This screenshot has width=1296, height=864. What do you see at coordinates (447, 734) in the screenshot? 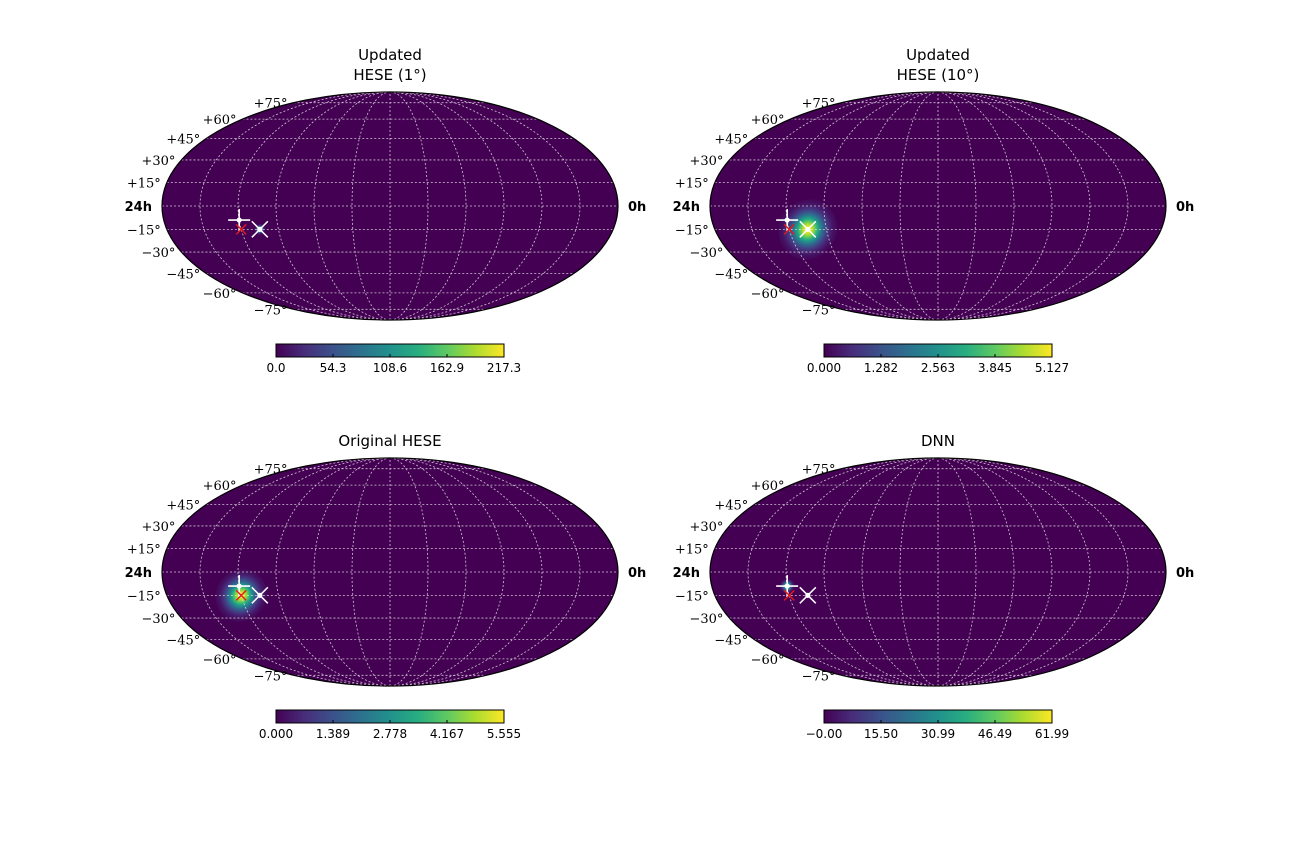
I see `colorbar-tick-label: 4.167` at bounding box center [447, 734].